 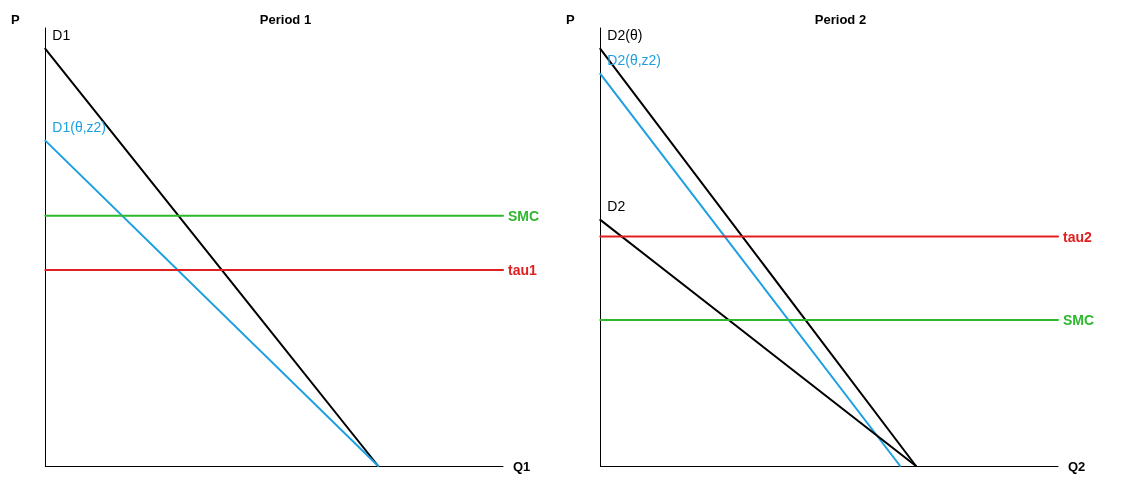 What do you see at coordinates (634, 59) in the screenshot?
I see `series-label: D2(θ,z2)` at bounding box center [634, 59].